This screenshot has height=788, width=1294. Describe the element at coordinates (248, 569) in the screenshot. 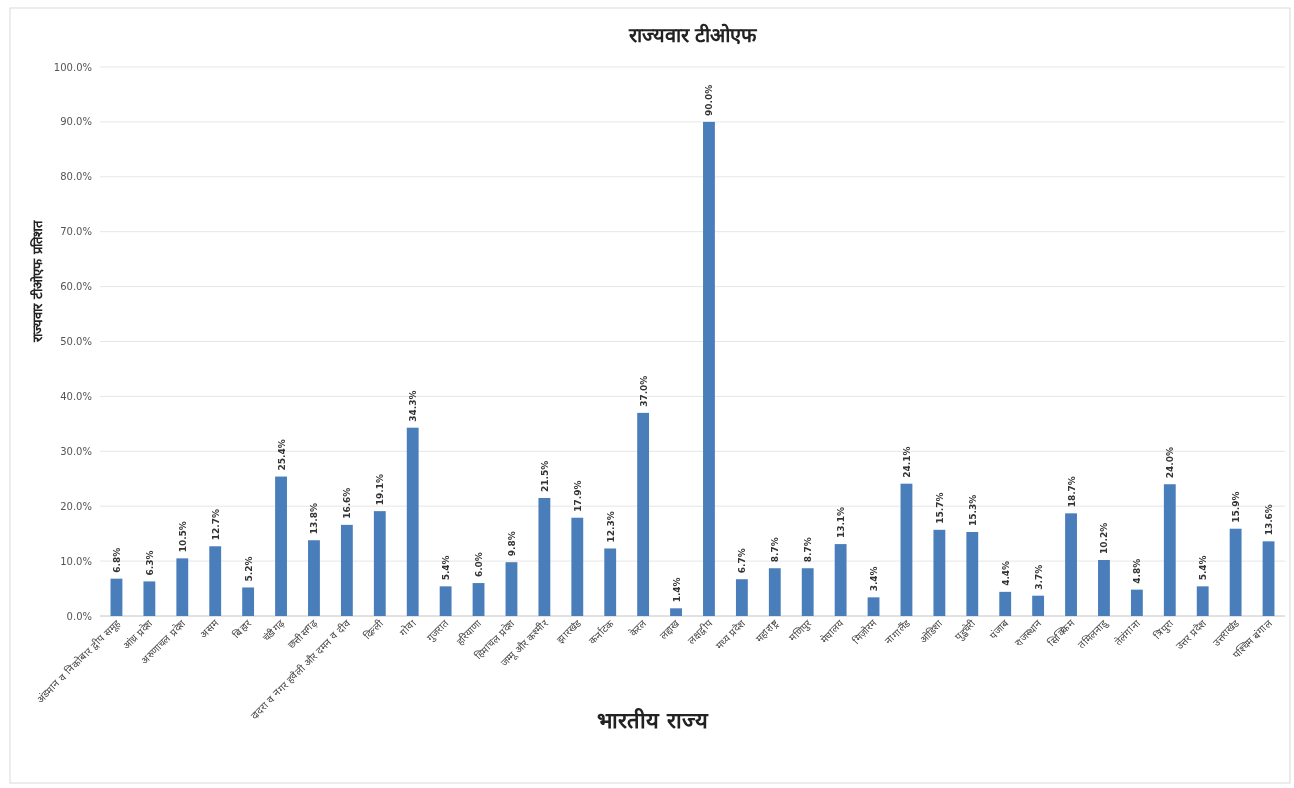

I see `data-label: 5.2%` at that location.